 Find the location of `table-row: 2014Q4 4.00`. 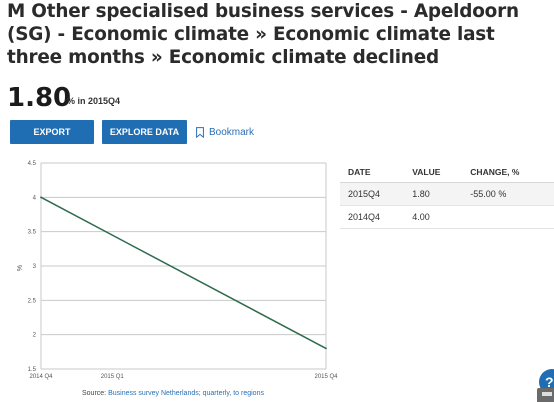

table-row: 2014Q4 4.00 is located at coordinates (447, 217).